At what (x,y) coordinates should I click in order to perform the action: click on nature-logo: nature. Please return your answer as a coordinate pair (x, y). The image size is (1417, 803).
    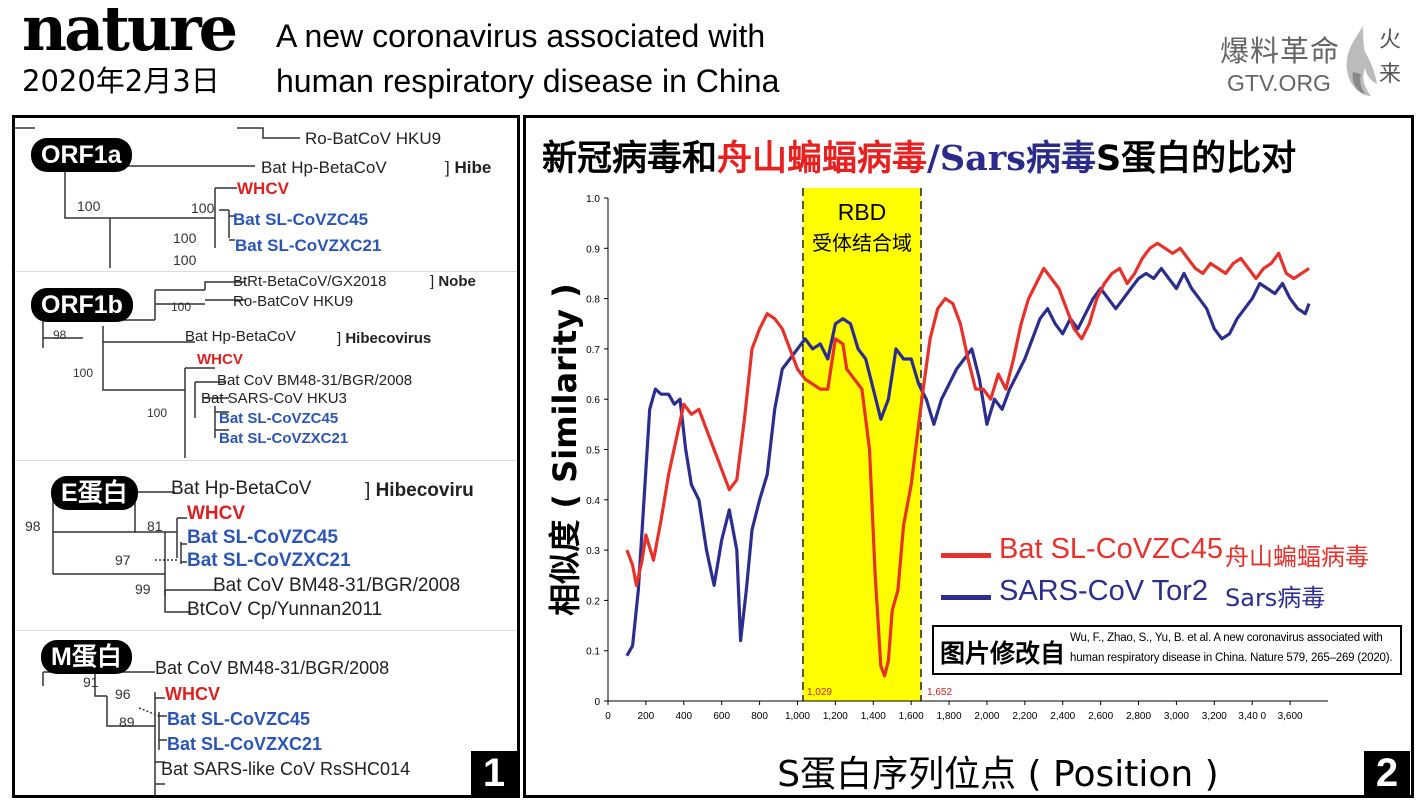
    Looking at the image, I should click on (130, 32).